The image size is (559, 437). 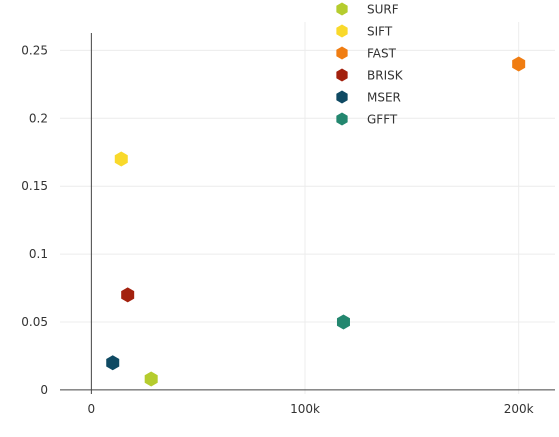 What do you see at coordinates (121, 159) in the screenshot?
I see `data-point-sift` at bounding box center [121, 159].